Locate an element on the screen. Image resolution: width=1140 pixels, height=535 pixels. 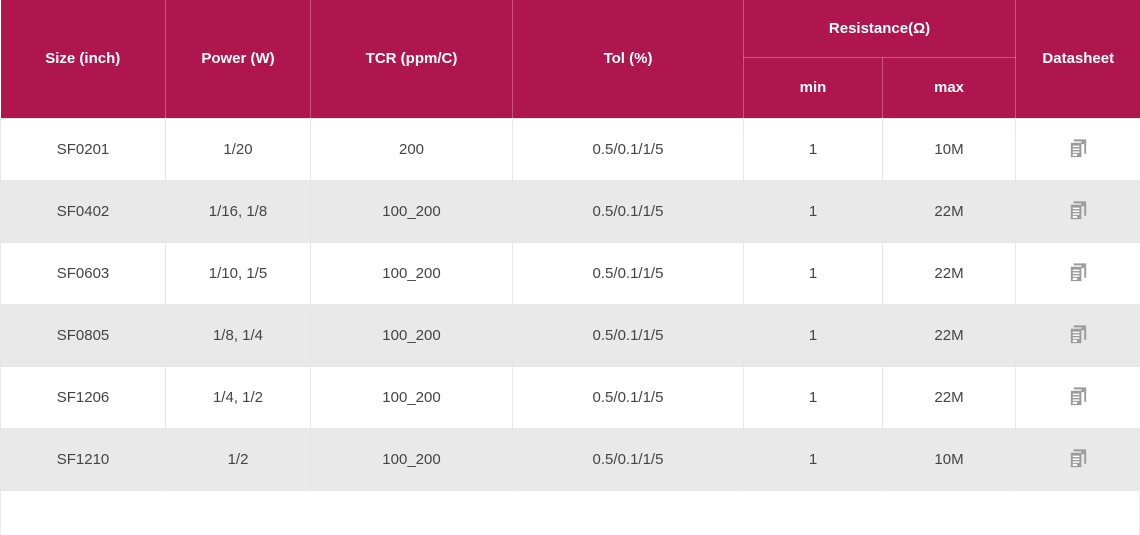
power-cell: 1/20 is located at coordinates (238, 149).